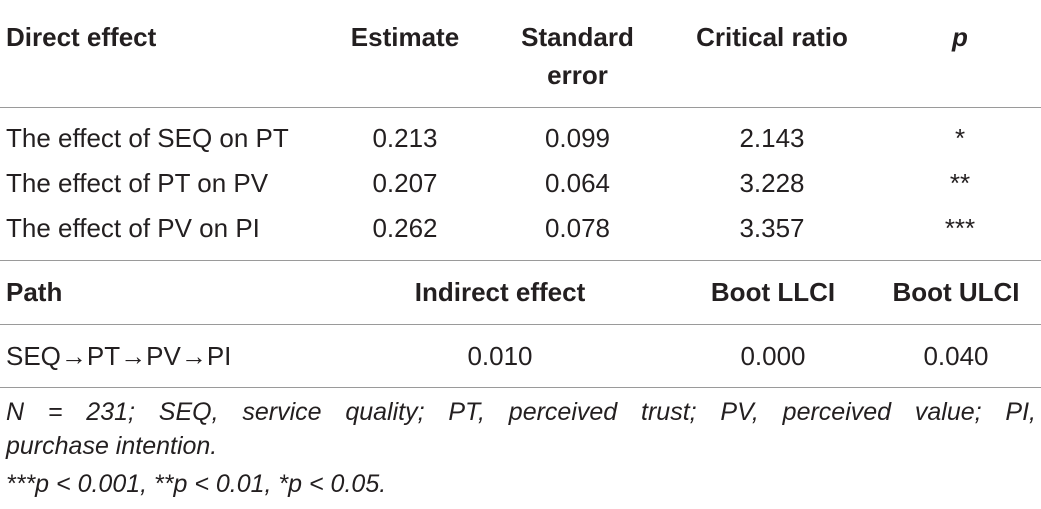  Describe the element at coordinates (500, 292) in the screenshot. I see `header-indirect-effect: Indirect effect` at that location.